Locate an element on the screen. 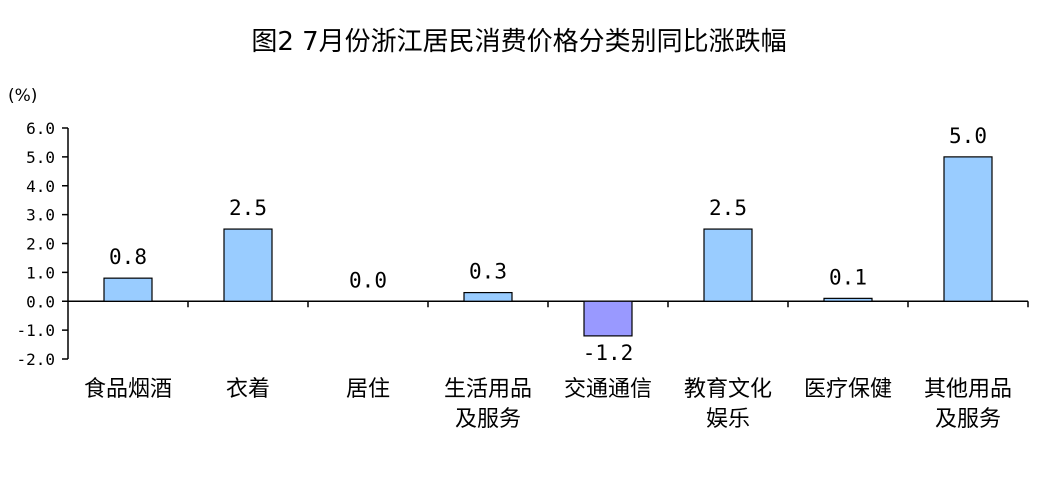  x-tick-label: 居住 is located at coordinates (368, 389).